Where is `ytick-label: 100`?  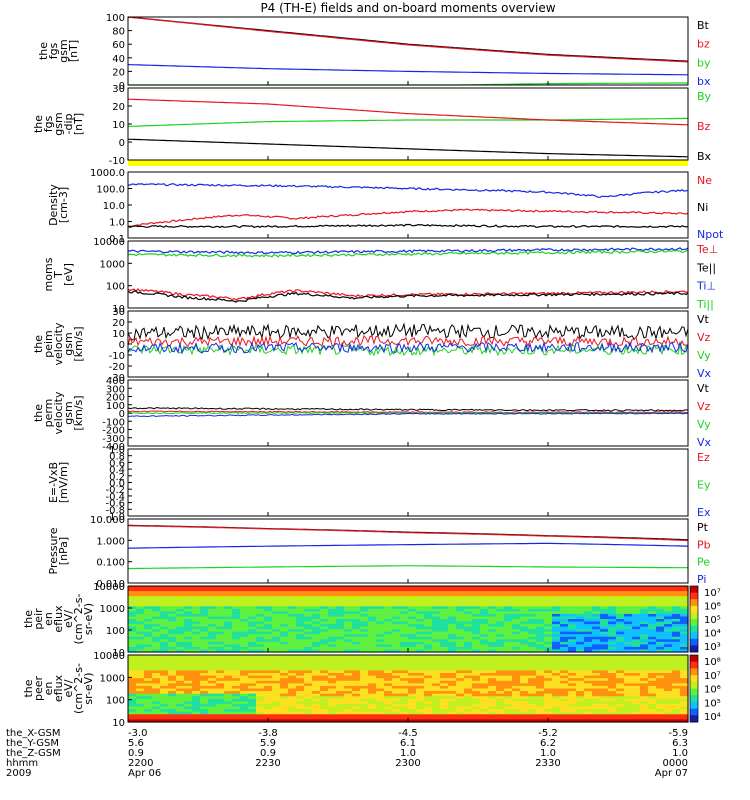 ytick-label: 100 is located at coordinates (115, 287).